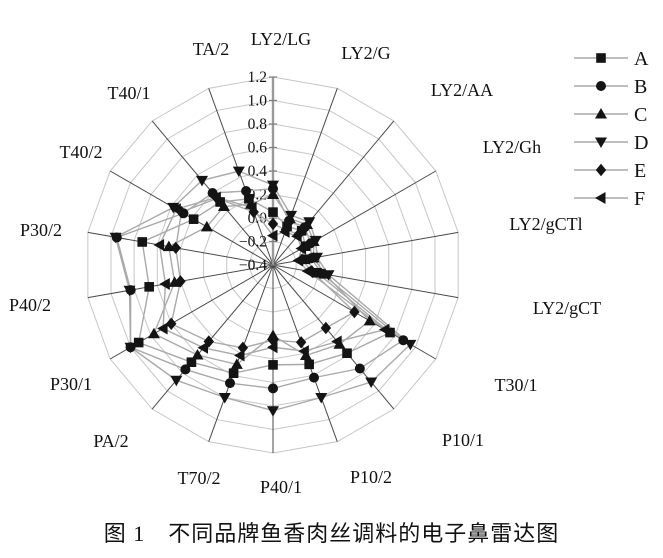 The image size is (663, 558). What do you see at coordinates (81, 152) in the screenshot?
I see `axis-label-T40/2: T40/2` at bounding box center [81, 152].